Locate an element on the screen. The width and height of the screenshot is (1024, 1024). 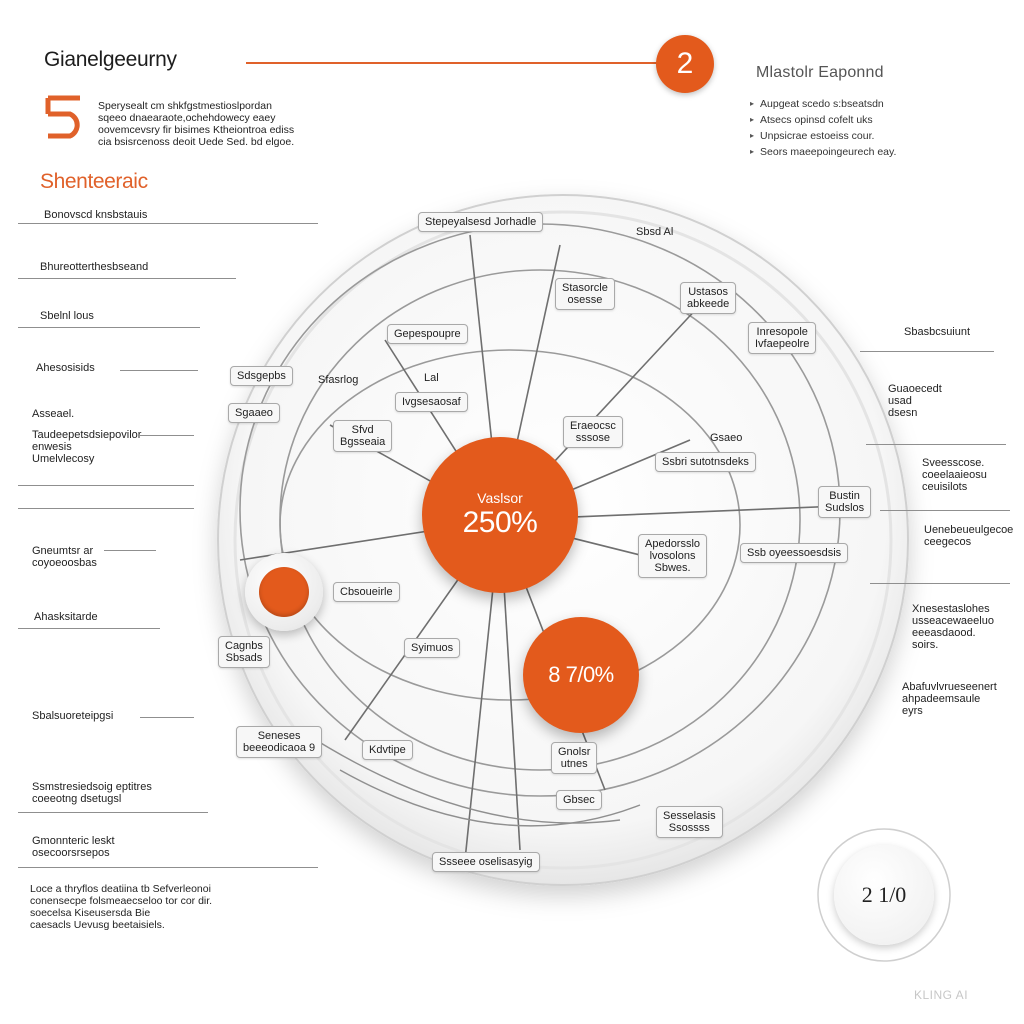
page-title: Gianelgeeurny is located at coordinates (110, 59).